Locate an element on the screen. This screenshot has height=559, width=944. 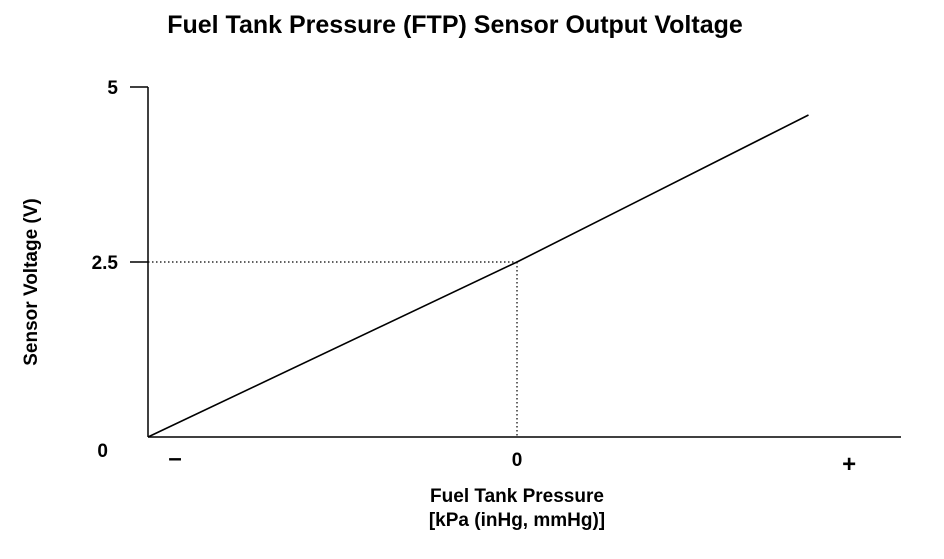
x-tick-label-0: – is located at coordinates (174, 458).